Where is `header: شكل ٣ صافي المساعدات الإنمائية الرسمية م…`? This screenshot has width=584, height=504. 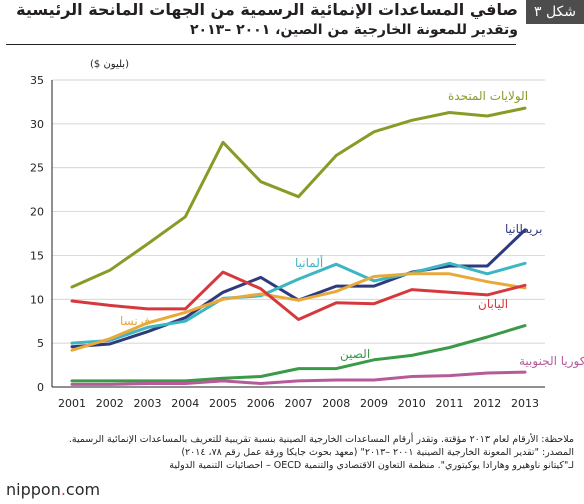 header: شكل ٣ صافي المساعدات الإنمائية الرسمية م… is located at coordinates (292, 26).